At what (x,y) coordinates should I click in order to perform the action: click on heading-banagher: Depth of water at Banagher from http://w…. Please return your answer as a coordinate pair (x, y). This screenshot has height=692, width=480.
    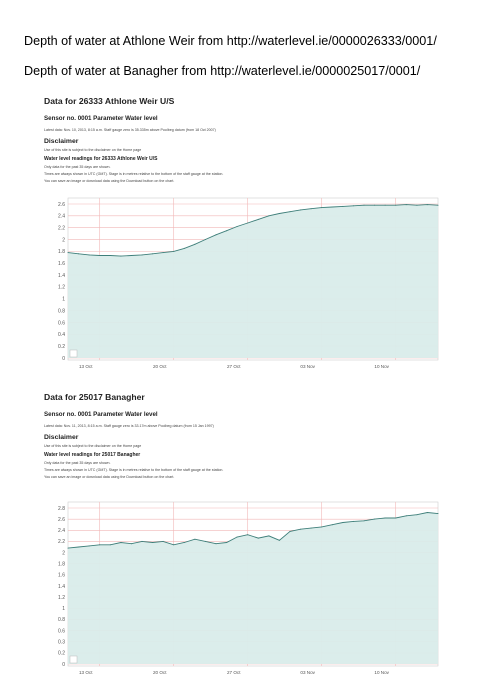
    Looking at the image, I should click on (222, 71).